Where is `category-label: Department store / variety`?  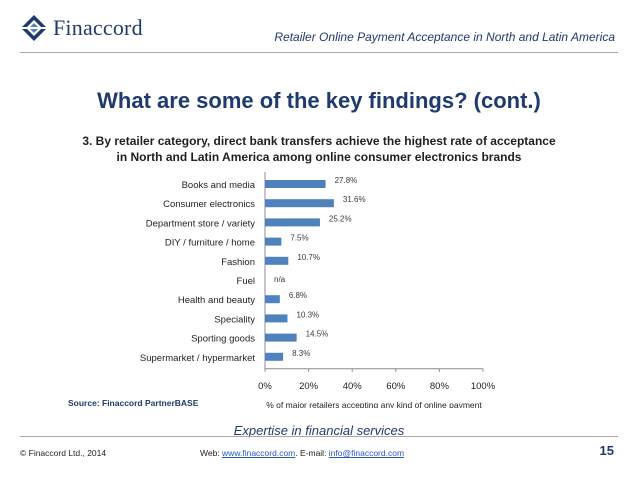 category-label: Department store / variety is located at coordinates (201, 223).